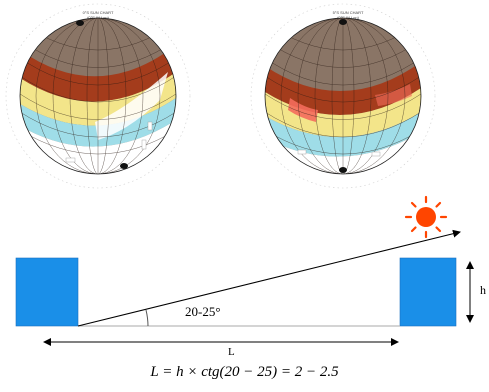  Describe the element at coordinates (147, 318) in the screenshot. I see `angle-arc` at that location.